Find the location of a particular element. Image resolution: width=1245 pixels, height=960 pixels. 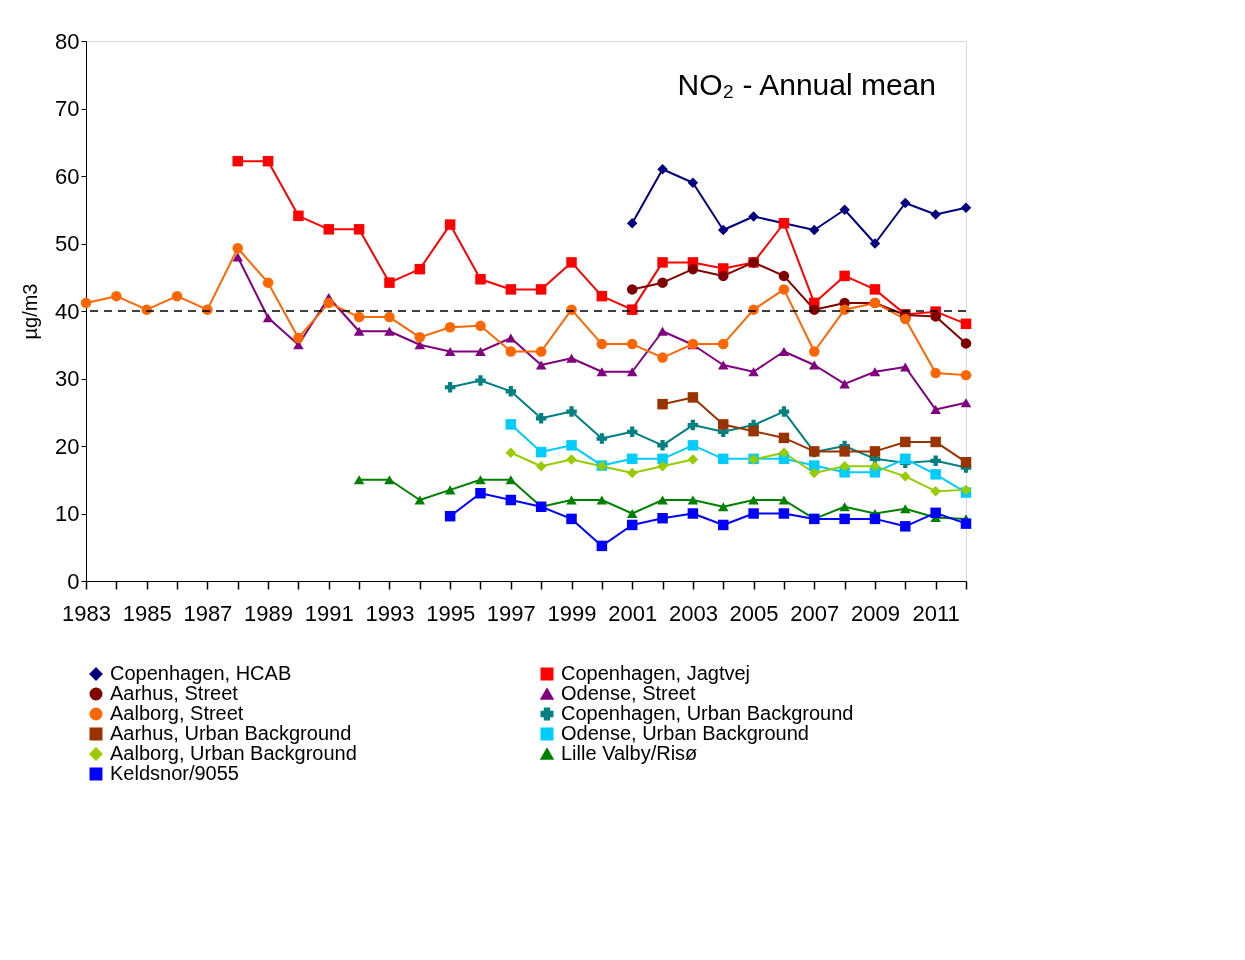

x-tick-label: 1983 is located at coordinates (86, 613).